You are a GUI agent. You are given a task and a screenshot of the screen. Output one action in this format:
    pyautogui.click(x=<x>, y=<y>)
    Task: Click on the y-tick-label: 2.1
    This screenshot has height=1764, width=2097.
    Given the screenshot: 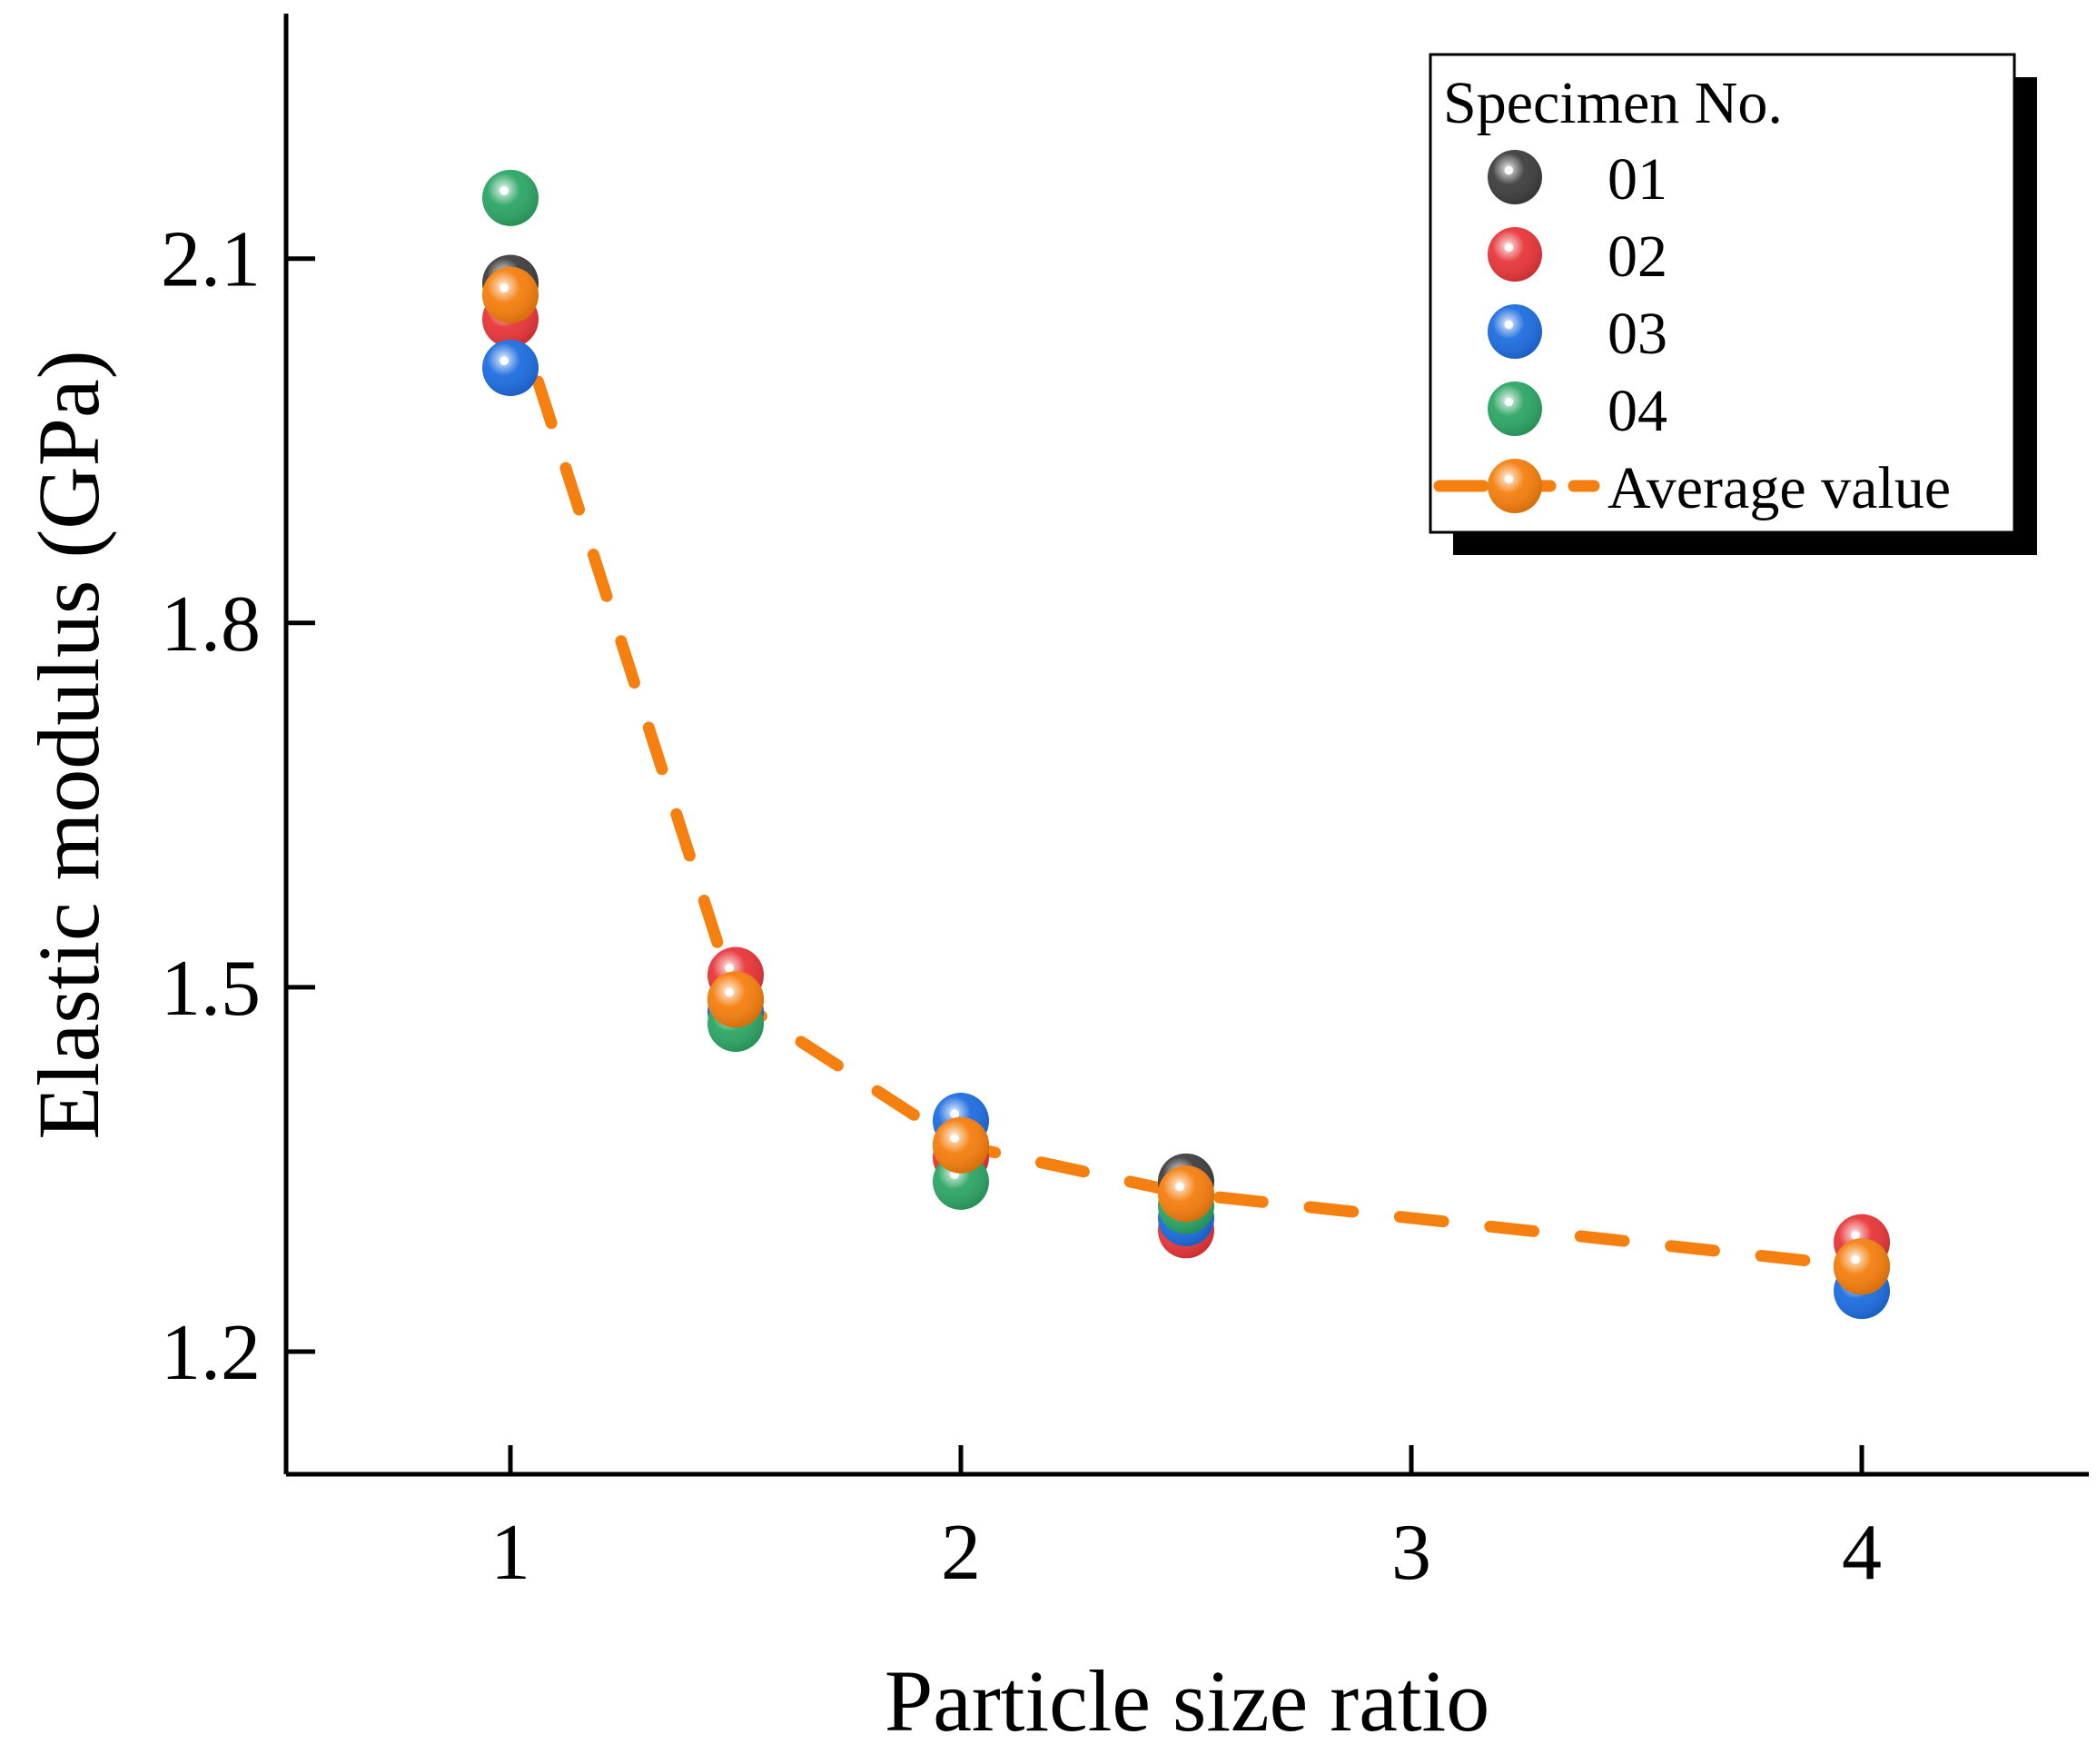 What is the action you would take?
    pyautogui.click(x=211, y=260)
    